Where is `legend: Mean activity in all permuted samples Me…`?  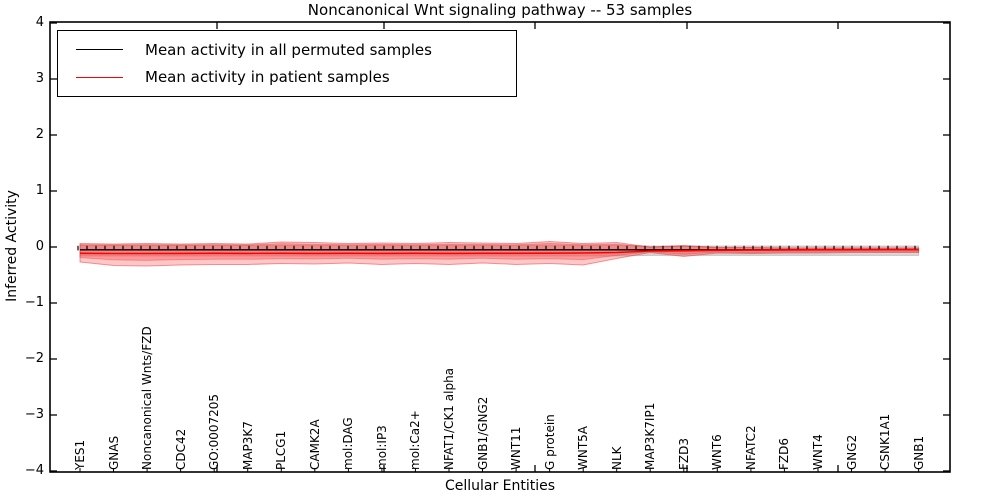
legend: Mean activity in all permuted samples Me… is located at coordinates (287, 63).